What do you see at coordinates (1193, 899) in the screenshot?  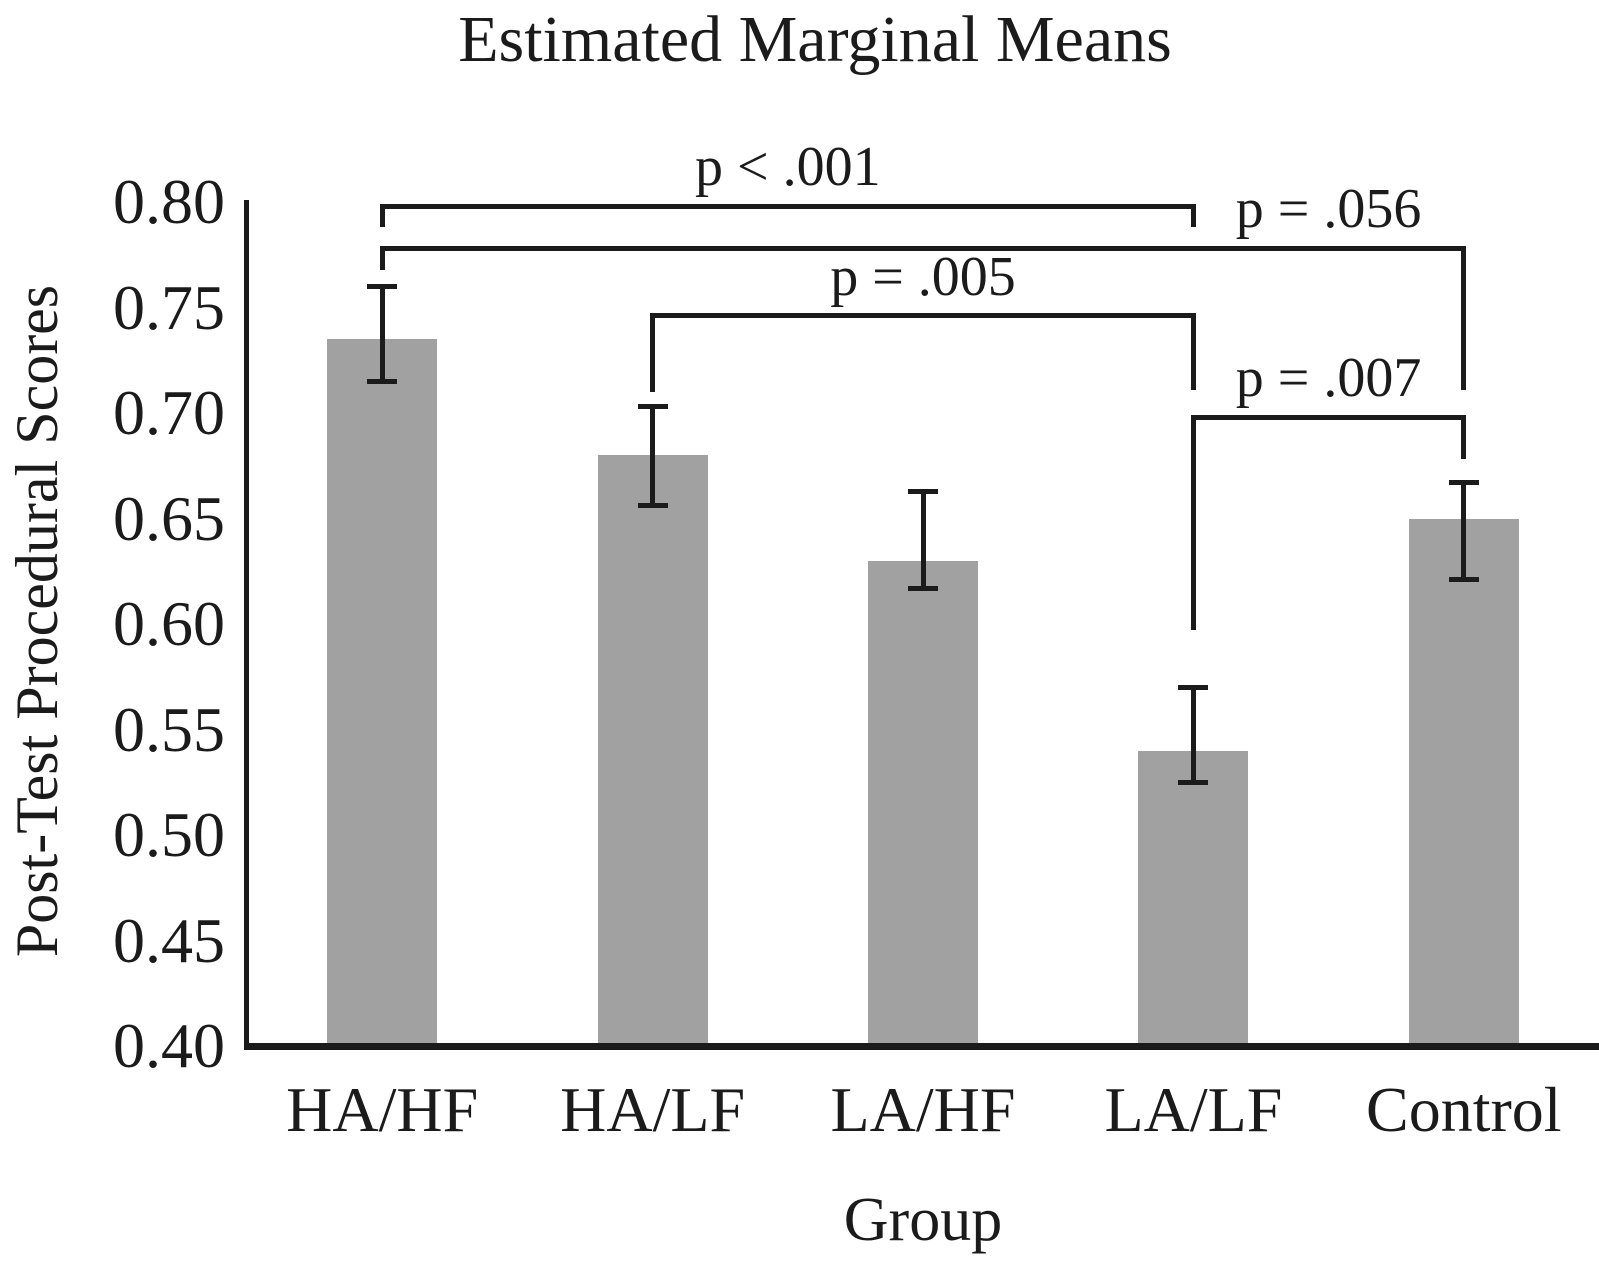 I see `bar-la-lf` at bounding box center [1193, 899].